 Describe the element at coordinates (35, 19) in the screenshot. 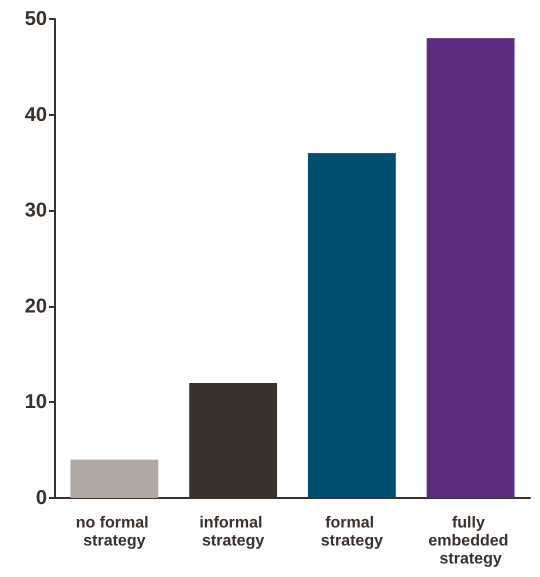

I see `y-tick-label: 50` at that location.